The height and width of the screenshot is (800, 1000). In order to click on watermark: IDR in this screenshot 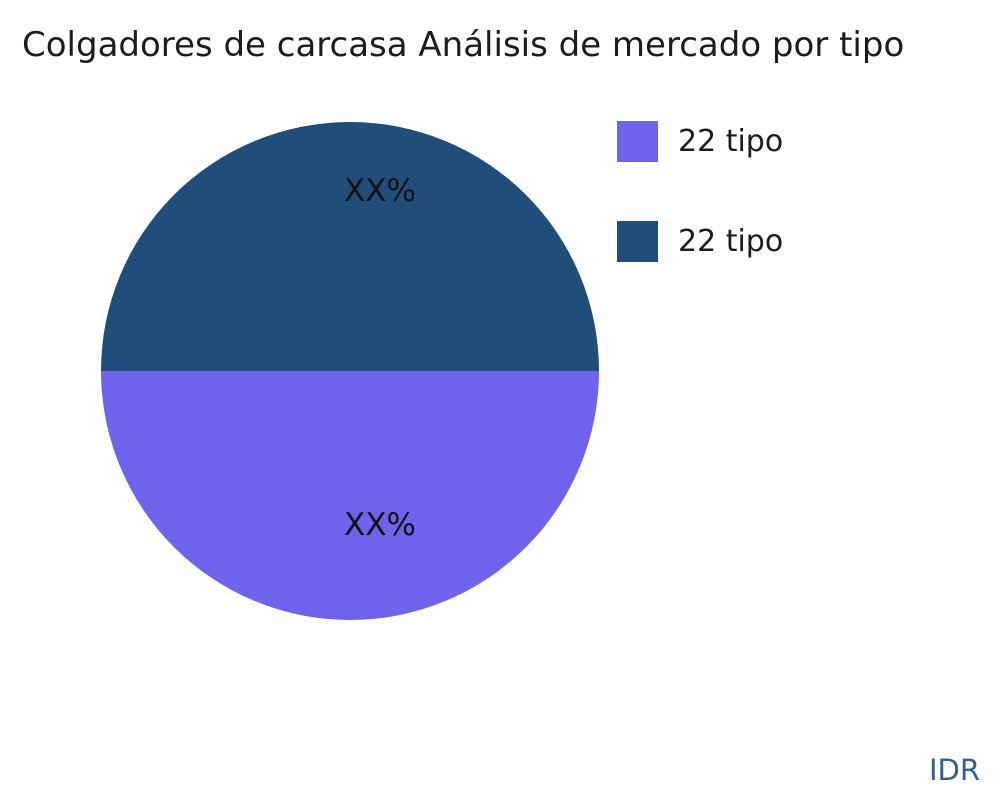, I will do `click(954, 770)`.